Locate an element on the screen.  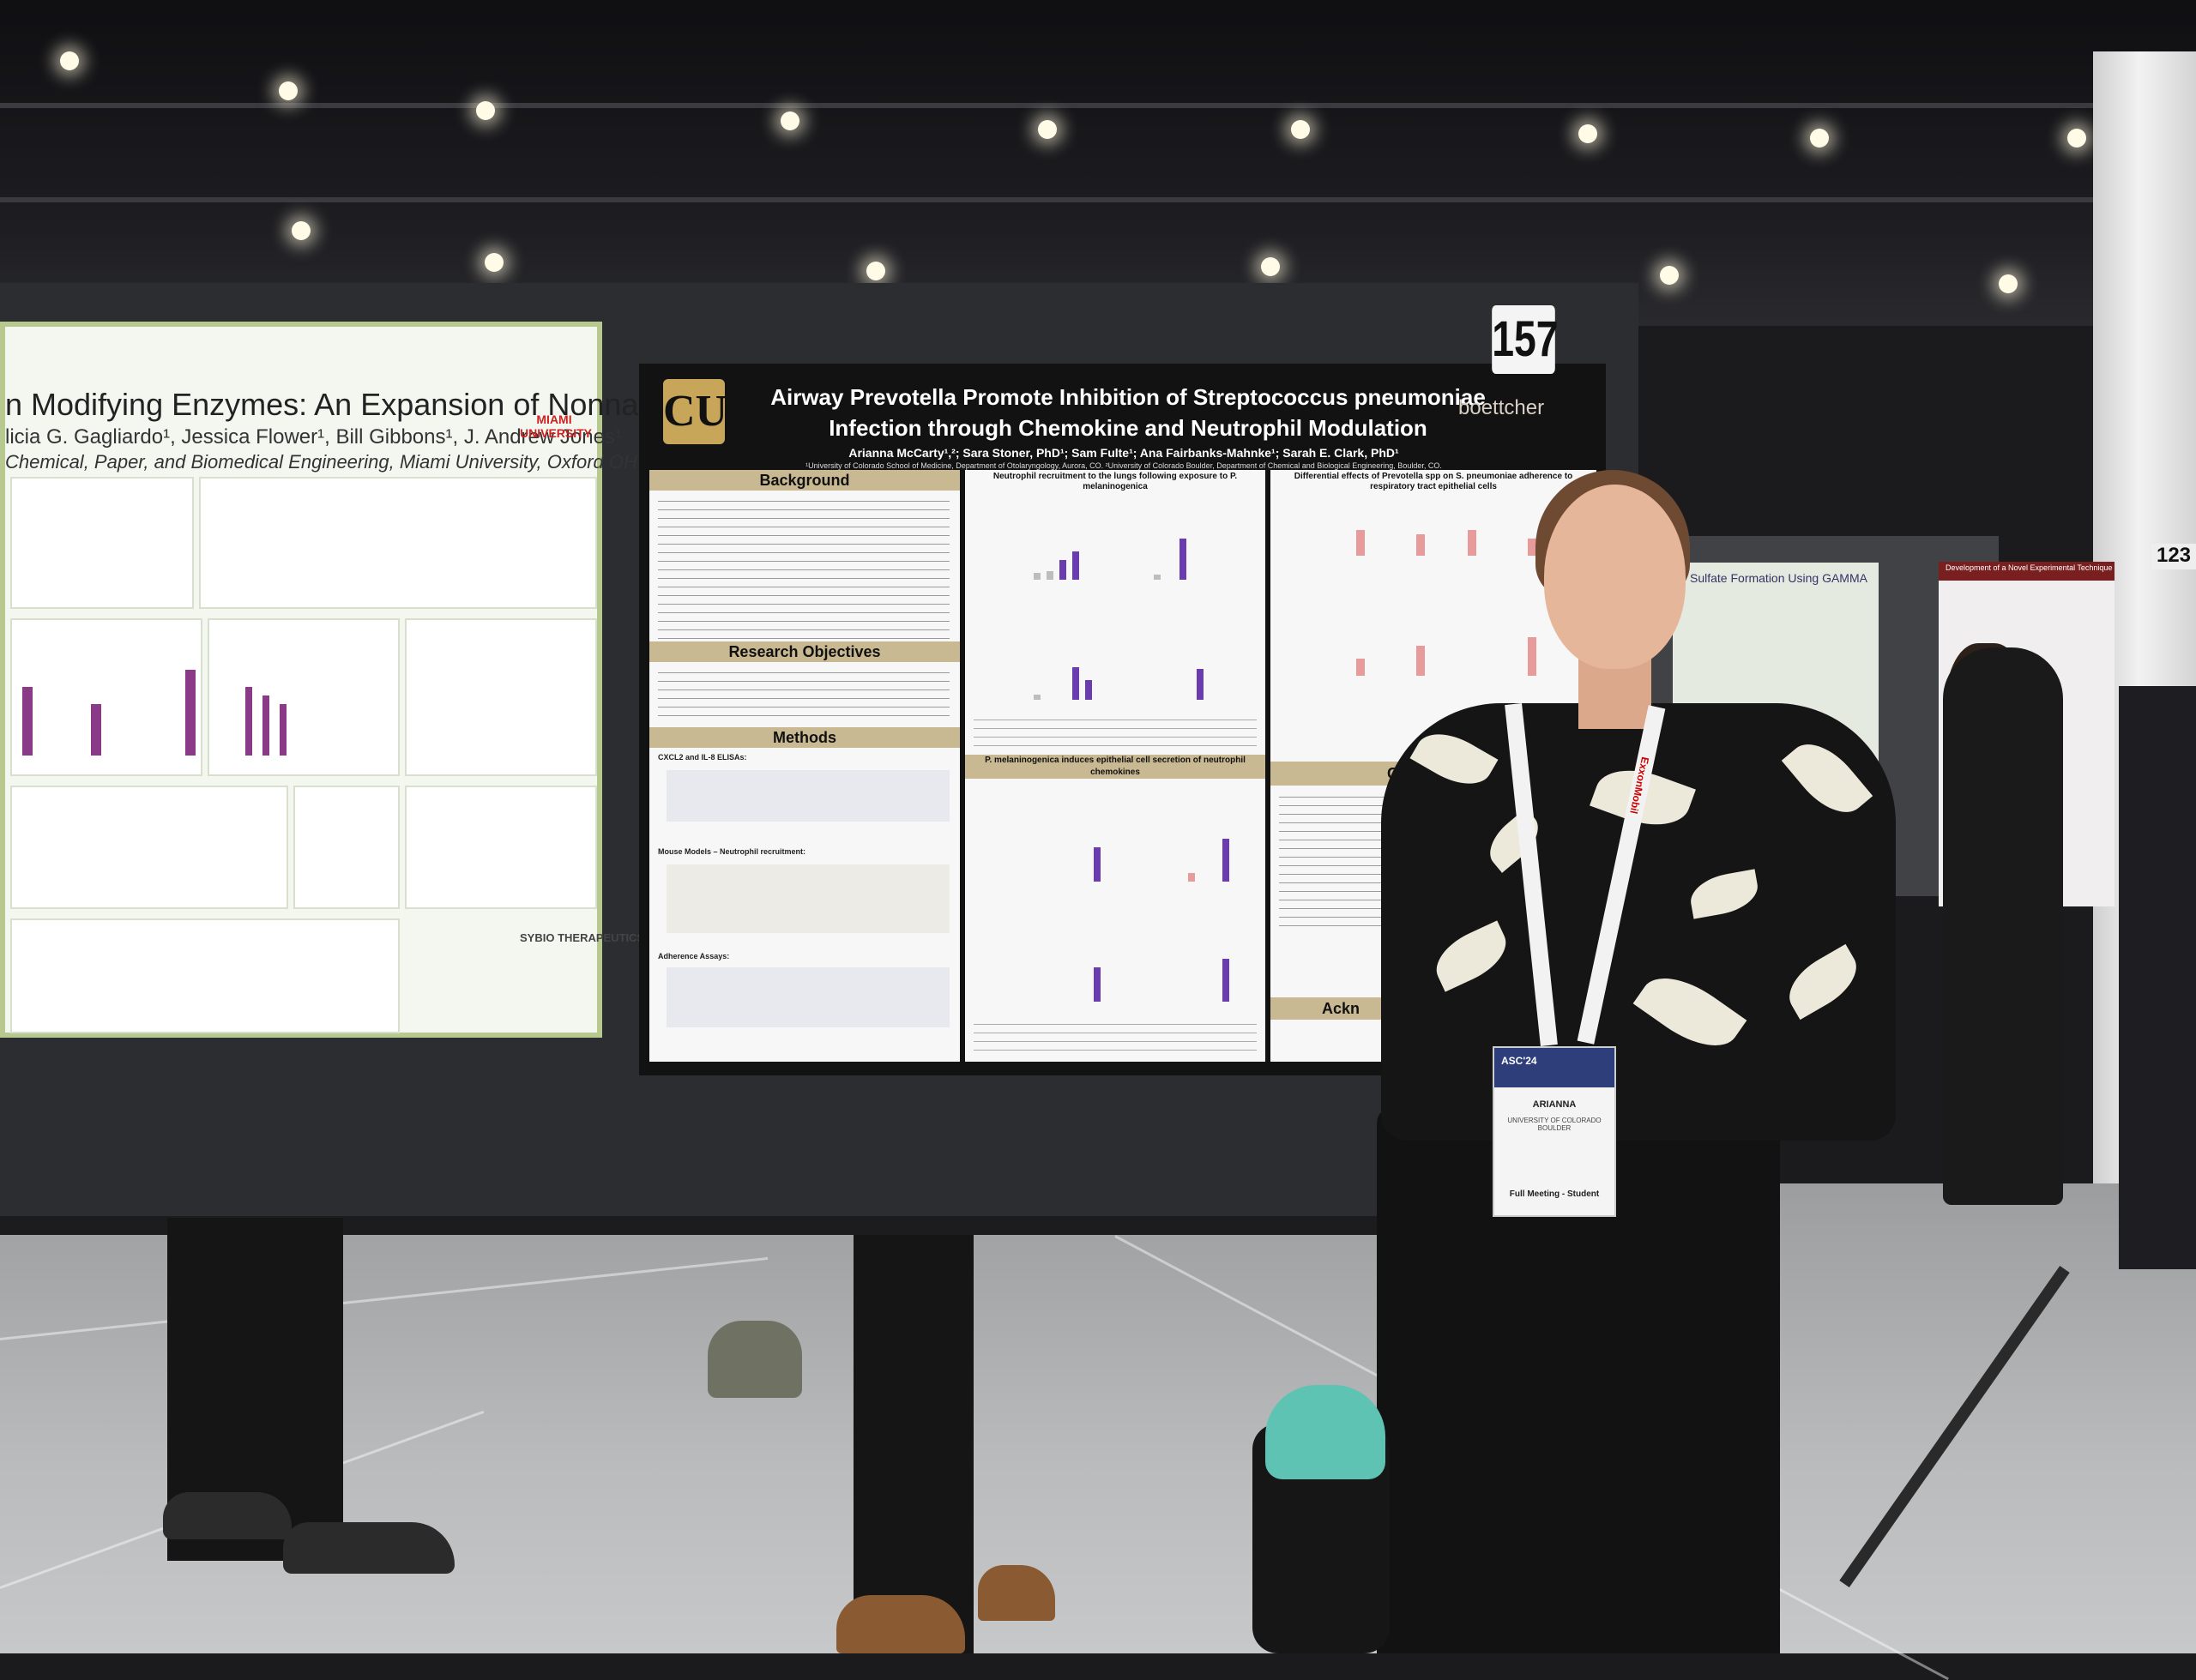
person-background-right is located at coordinates (2157, 978).